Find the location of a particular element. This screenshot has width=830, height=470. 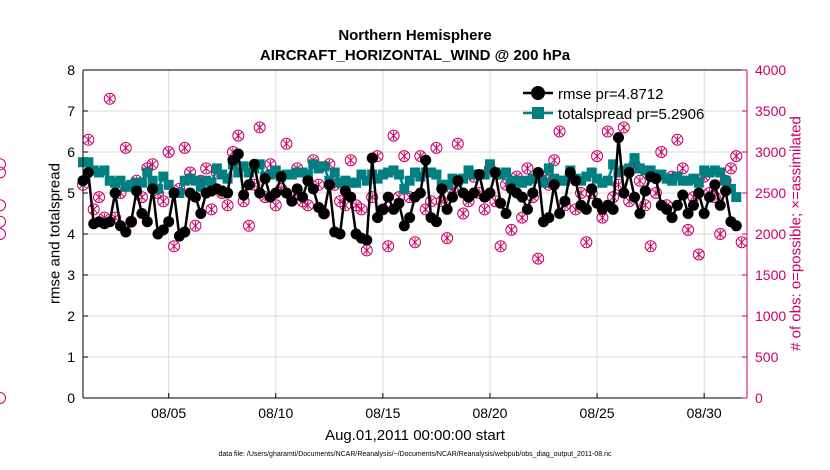

y-tick-label-left: 2 is located at coordinates (71, 316).